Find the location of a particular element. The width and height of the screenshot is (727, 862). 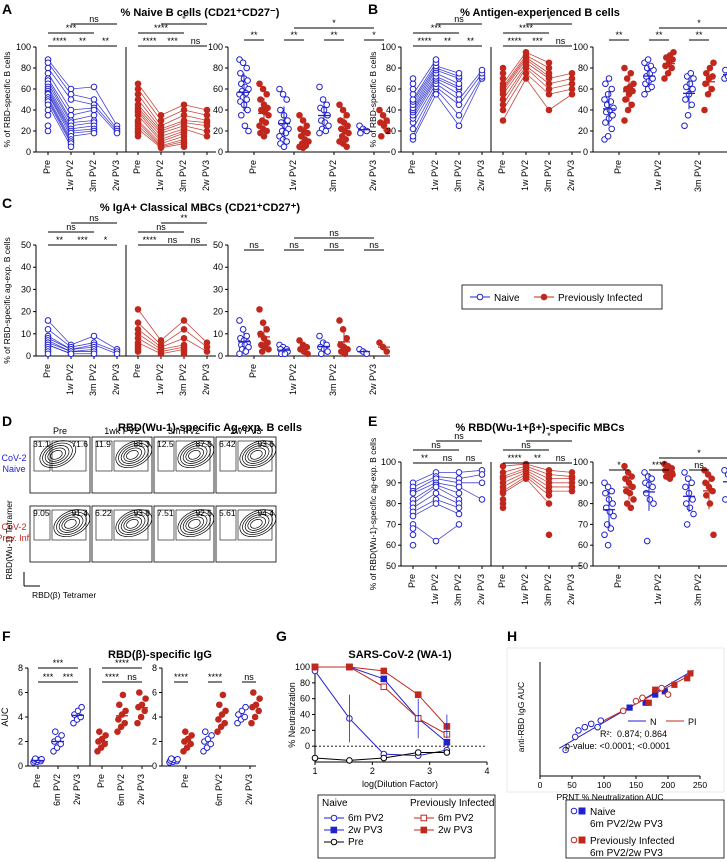

panel-H-point is located at coordinates (655, 689).